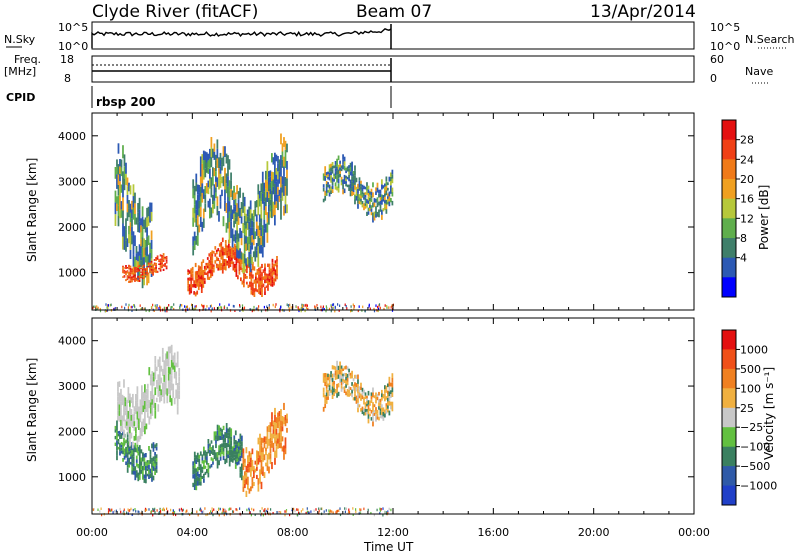 This screenshot has width=800, height=554. I want to click on freq-unit-label: [MHz], so click(20, 71).